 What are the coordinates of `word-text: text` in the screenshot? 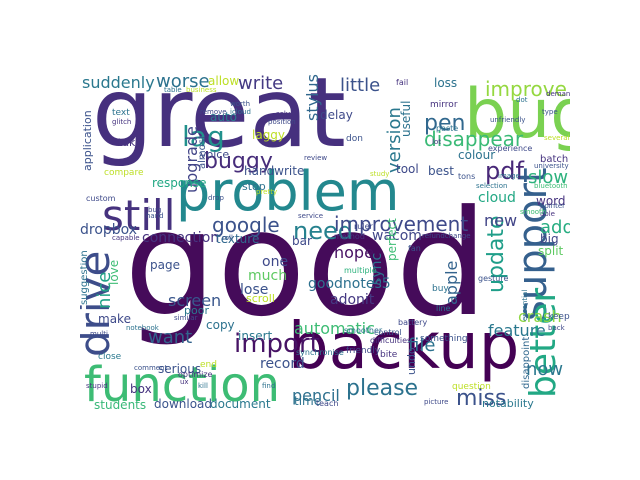 It's located at (121, 113).